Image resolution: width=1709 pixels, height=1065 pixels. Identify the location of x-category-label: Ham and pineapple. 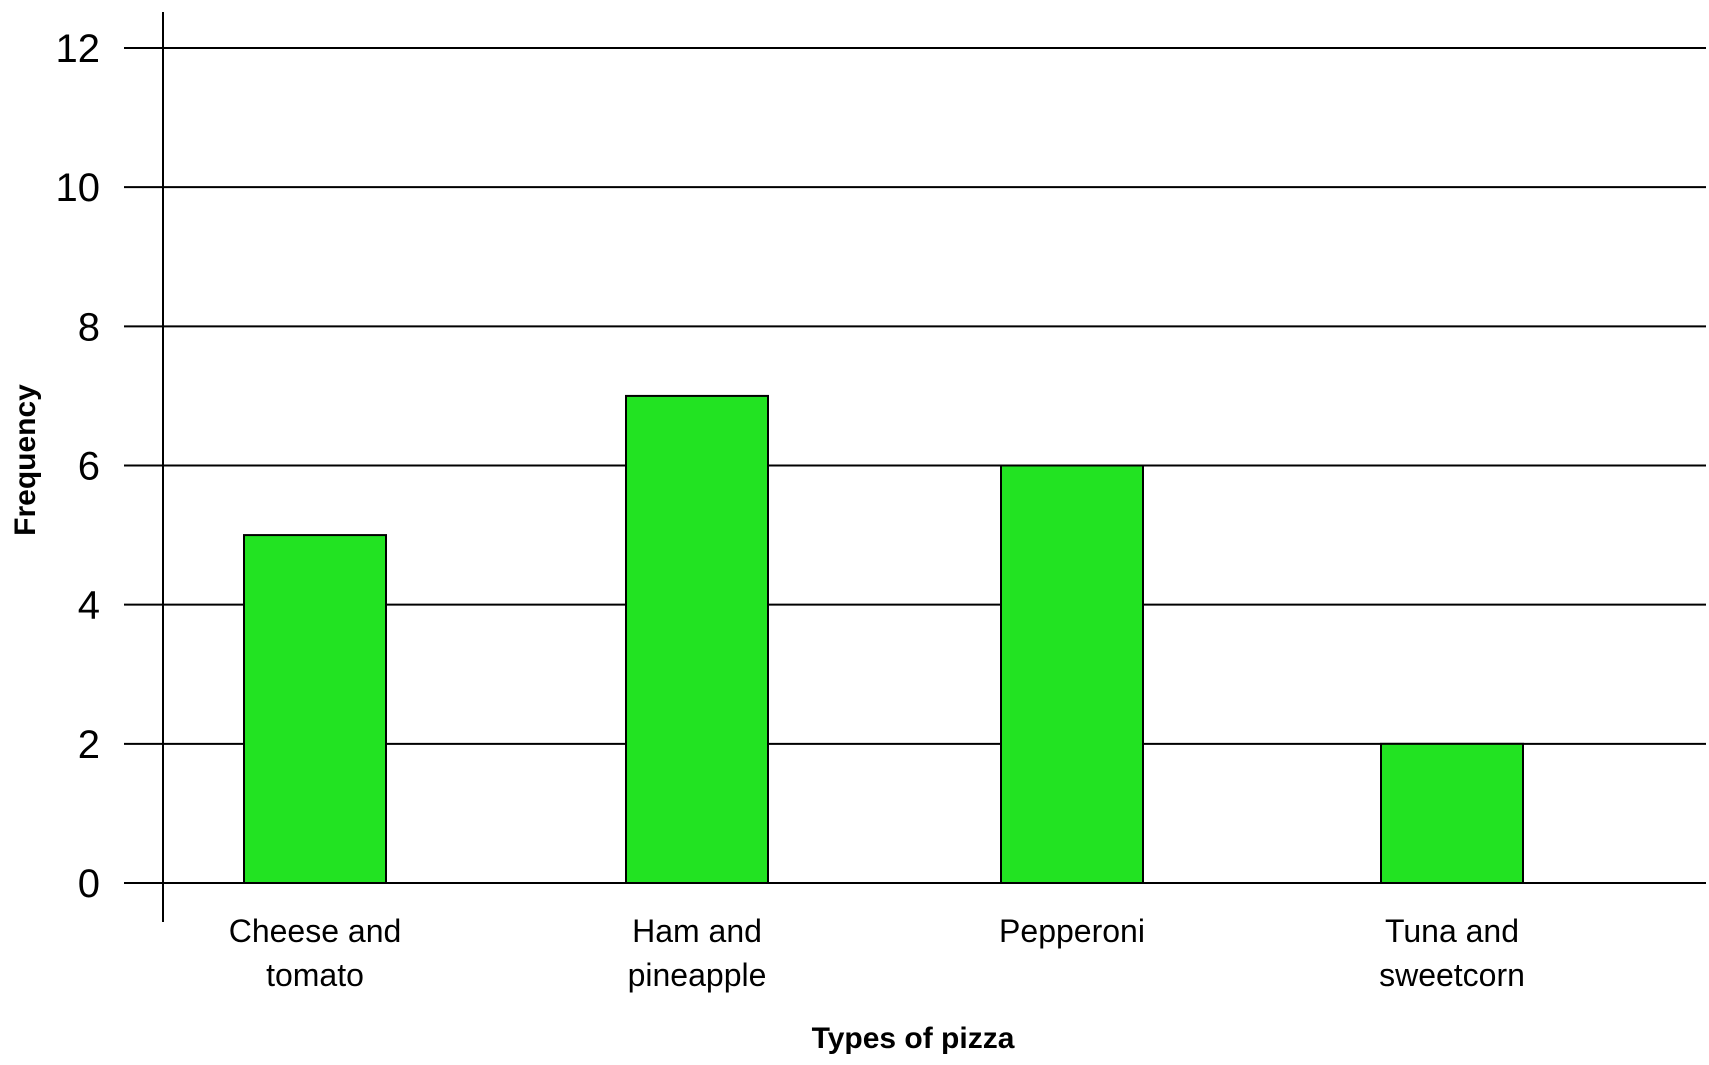
(697, 953).